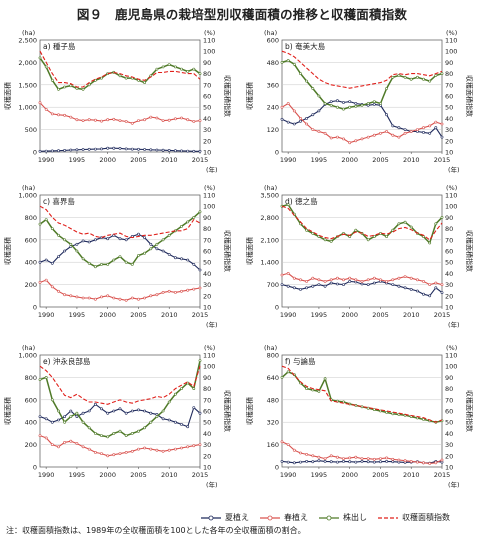  Describe the element at coordinates (319, 160) in the screenshot. I see `x-tick-label: 1995` at that location.